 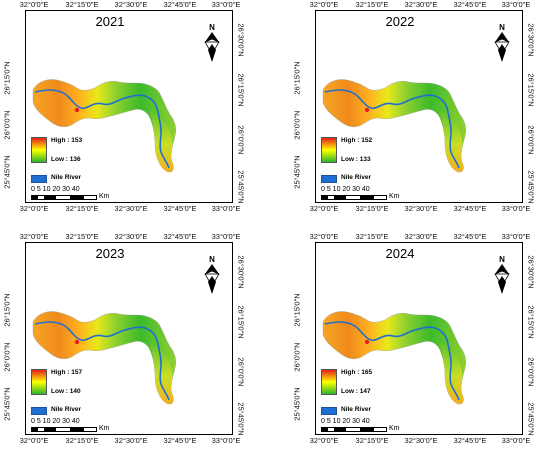 What do you see at coordinates (67, 372) in the screenshot?
I see `legend-high-label: High : 157` at bounding box center [67, 372].